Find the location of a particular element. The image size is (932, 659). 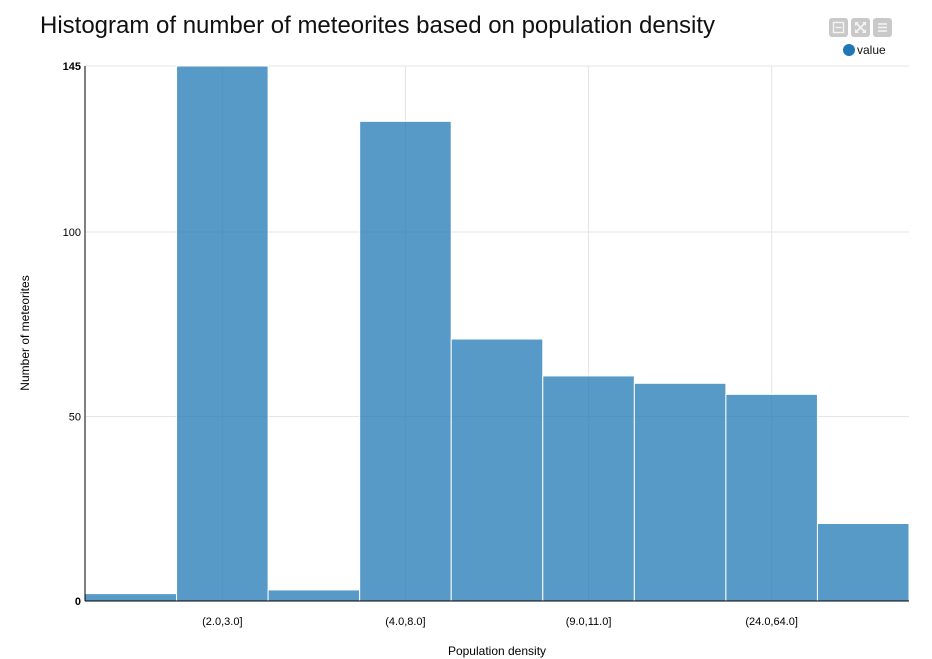

y-tick-label: 0 is located at coordinates (78, 602).